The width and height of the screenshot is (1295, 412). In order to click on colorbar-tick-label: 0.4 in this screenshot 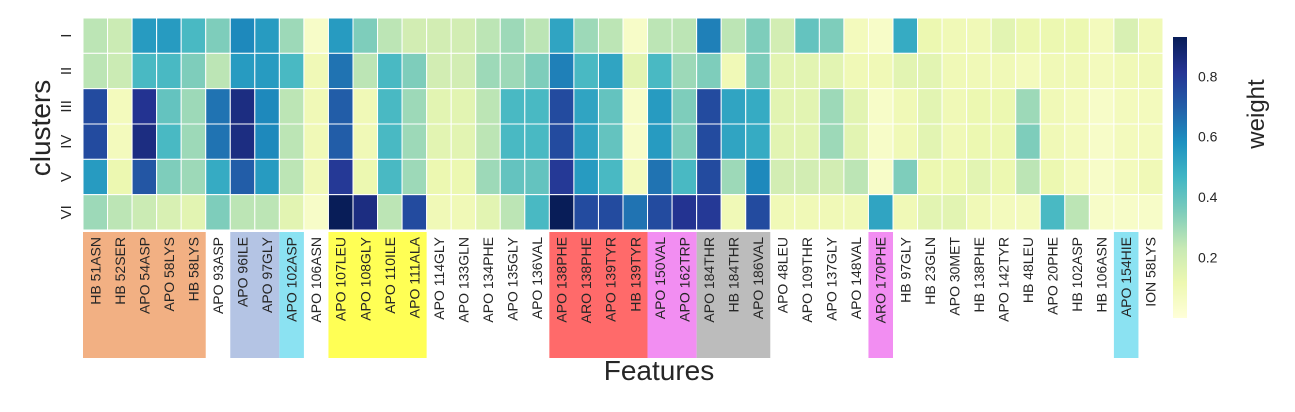, I will do `click(1208, 197)`.